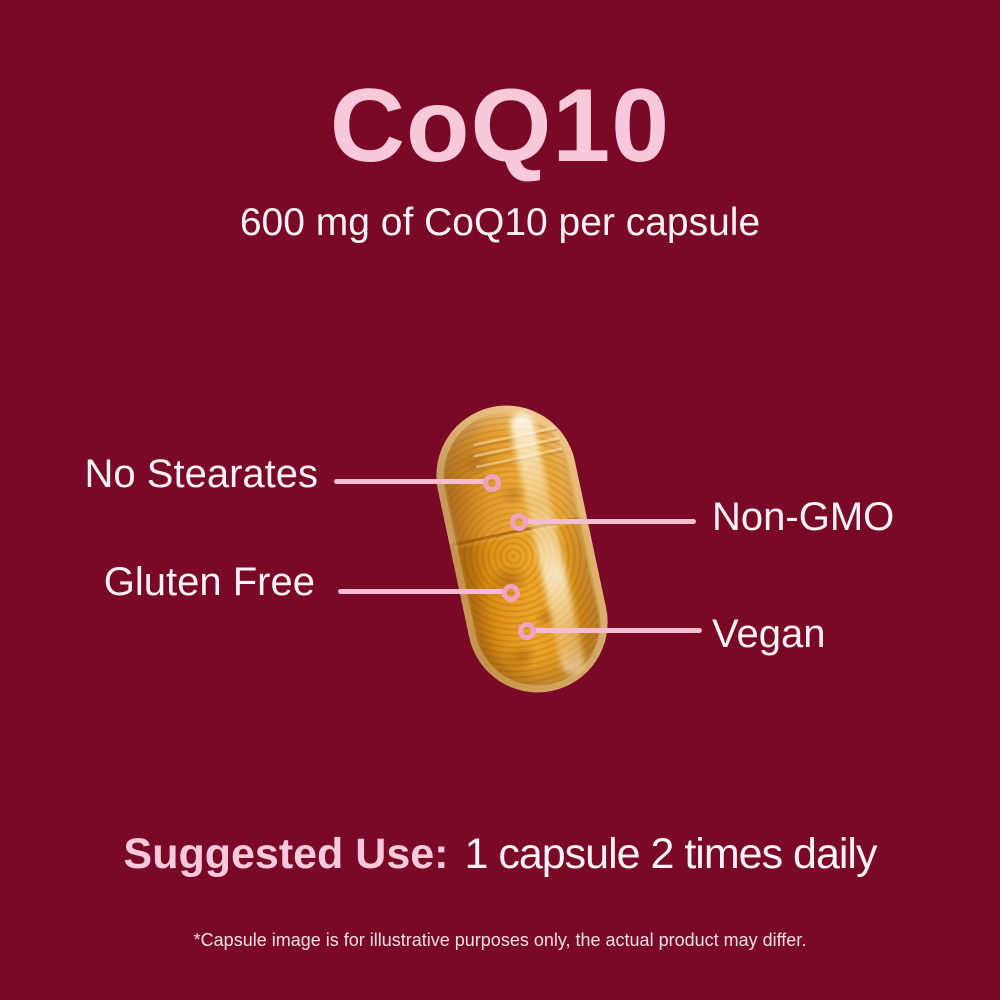  I want to click on capsule-shell, so click(522, 549).